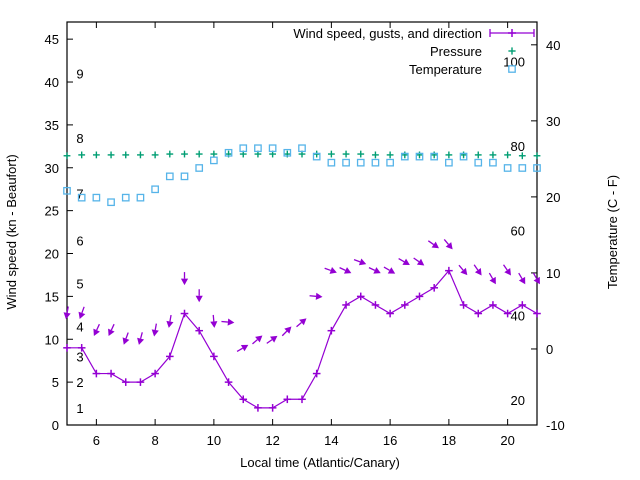 The image size is (640, 480). I want to click on beaufort-label-1: 1, so click(79, 408).